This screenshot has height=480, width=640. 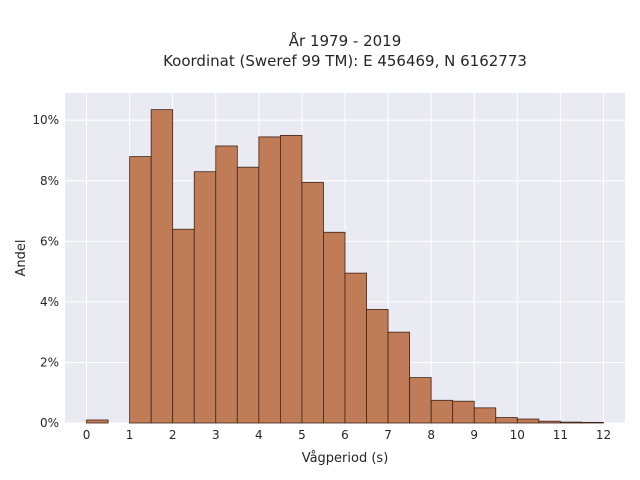 What do you see at coordinates (560, 435) in the screenshot?
I see `x-tick-label: 11` at bounding box center [560, 435].